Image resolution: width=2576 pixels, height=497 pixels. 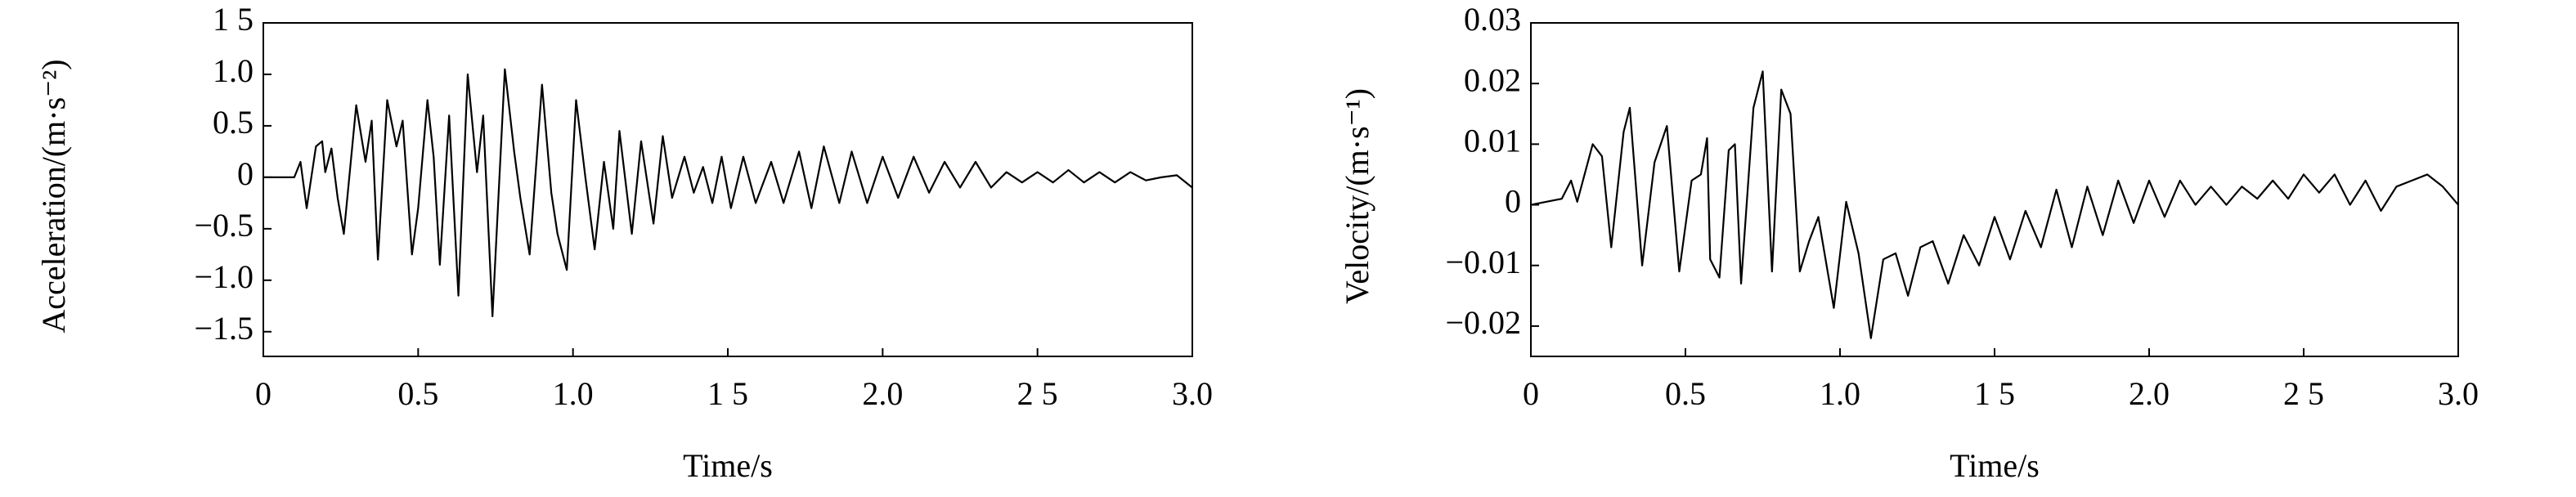 I want to click on y-tick-label: 0.01, so click(x=1493, y=141).